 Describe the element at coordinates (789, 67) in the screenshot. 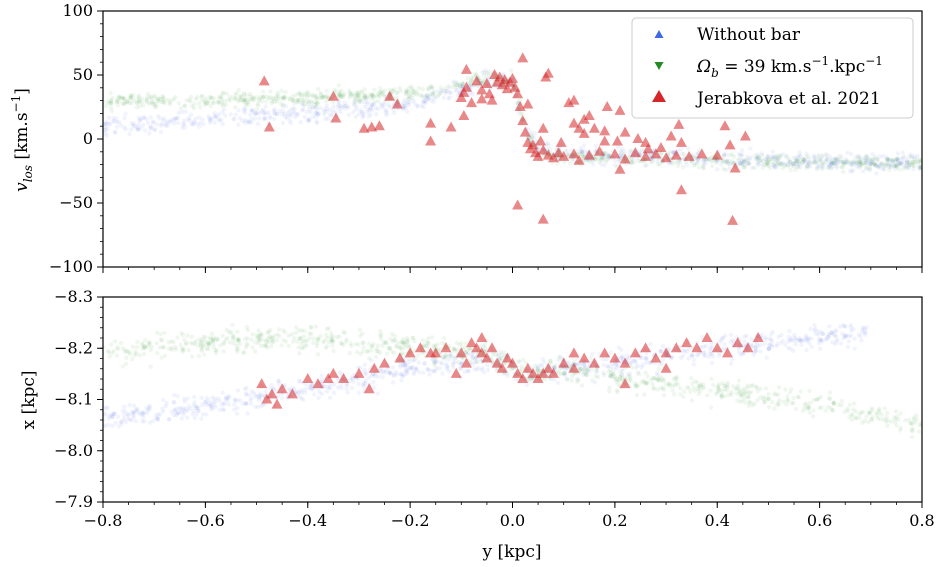

I see `legend-label-omega: Ωb = 39 km.s−1.kpc−1` at that location.